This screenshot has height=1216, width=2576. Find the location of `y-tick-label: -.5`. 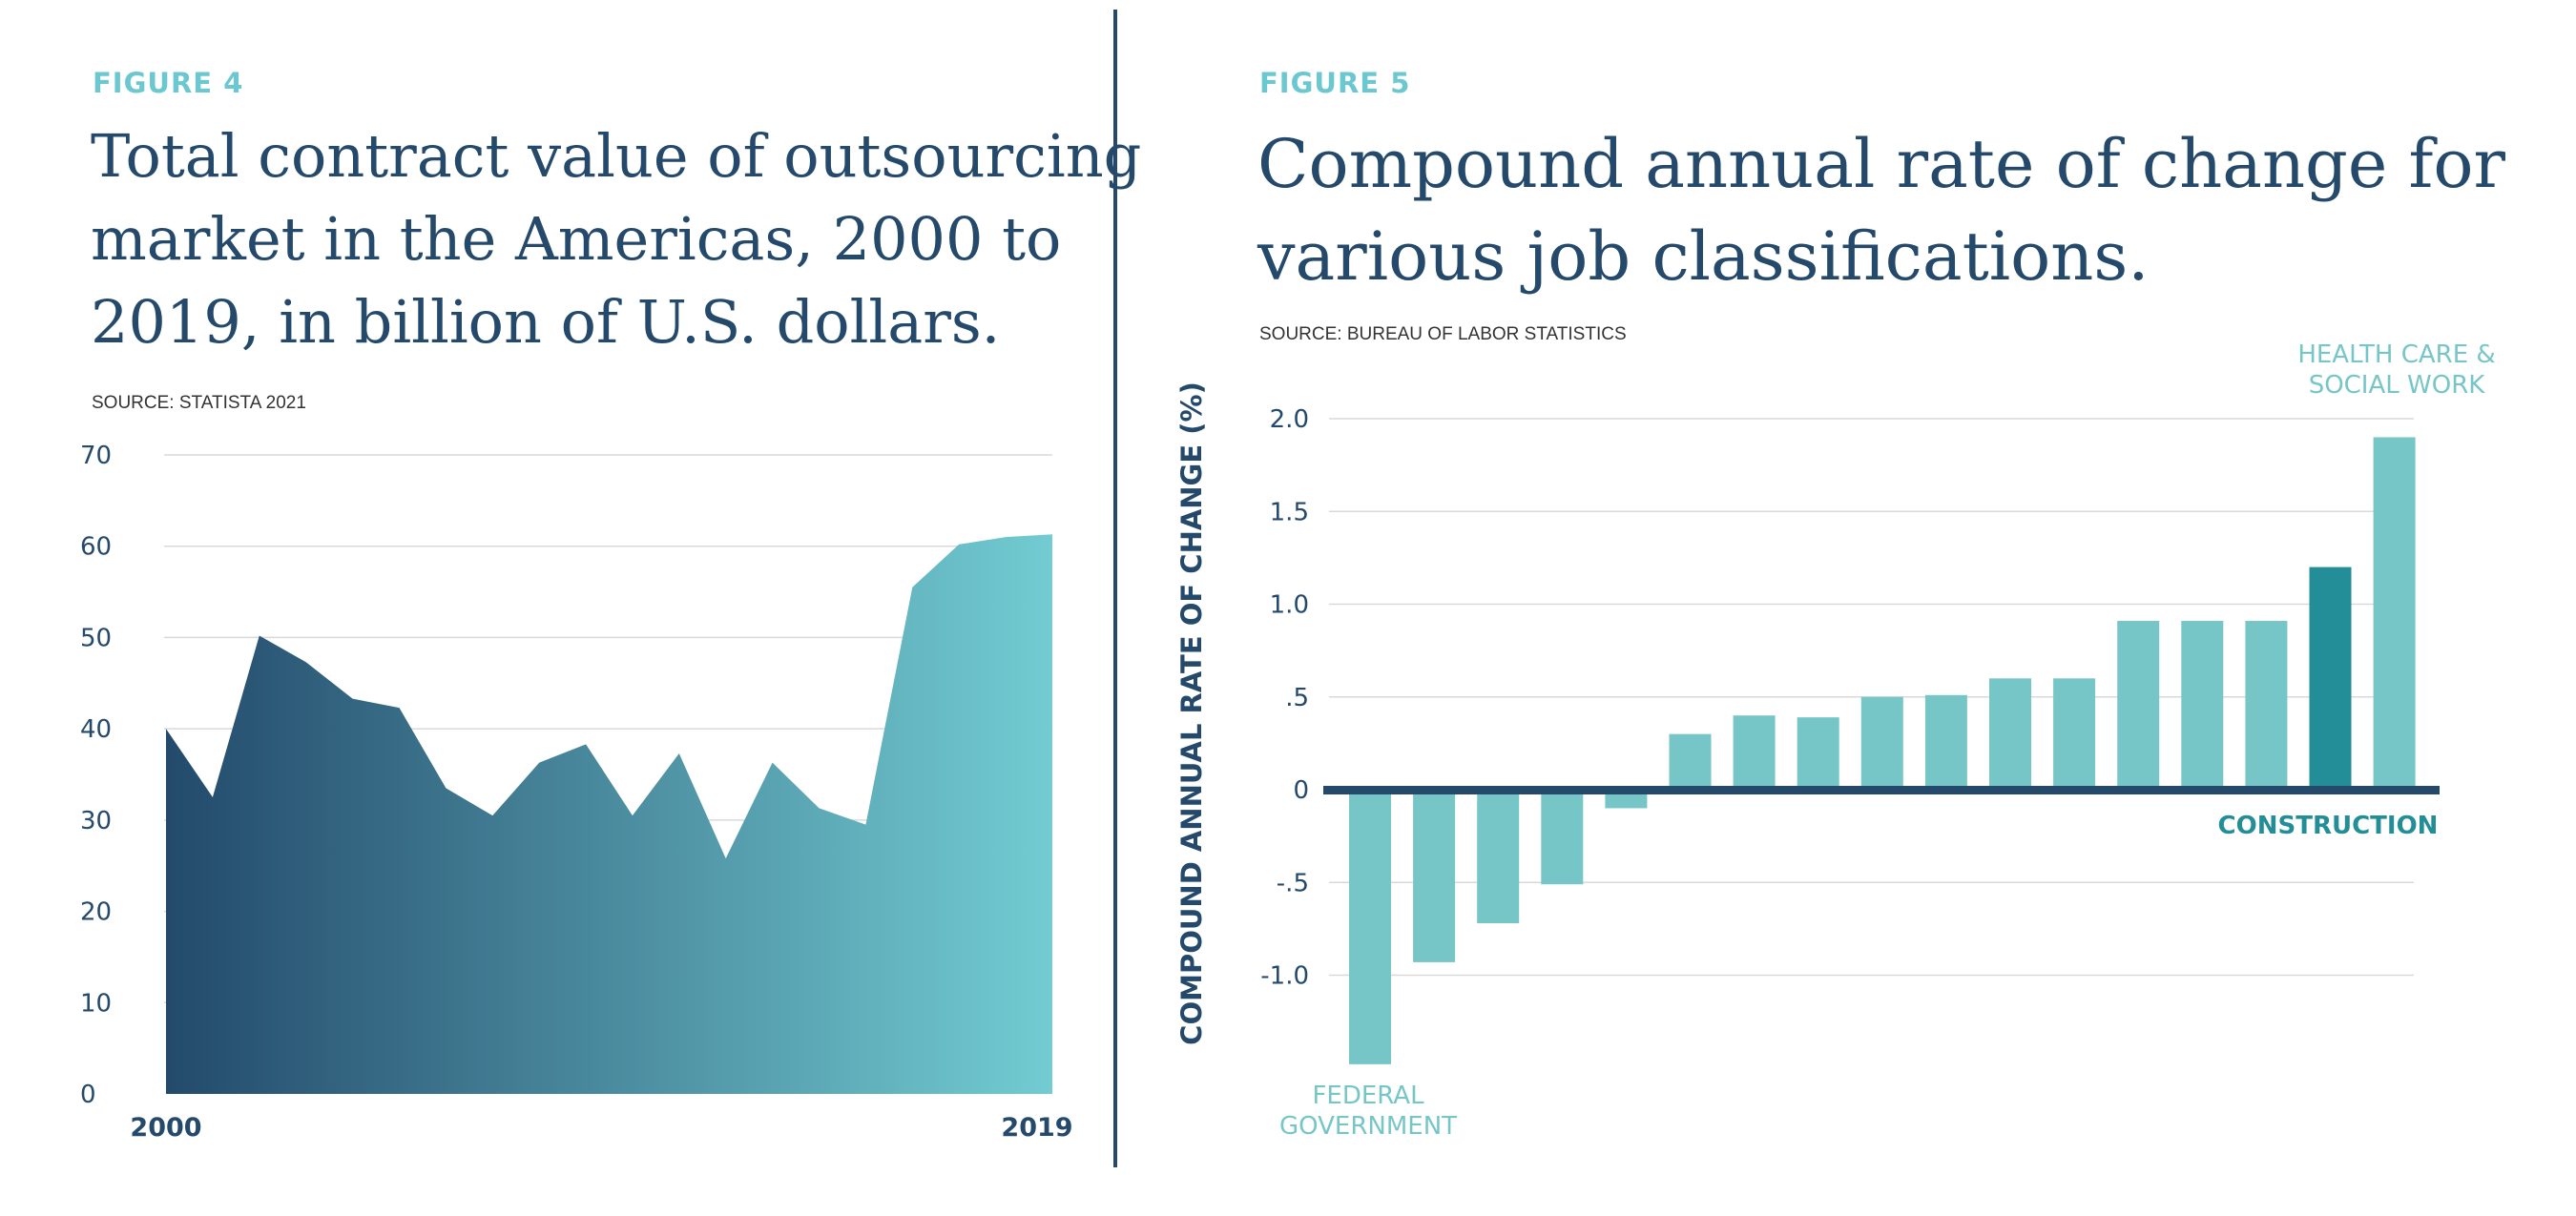

y-tick-label: -.5 is located at coordinates (1293, 883).